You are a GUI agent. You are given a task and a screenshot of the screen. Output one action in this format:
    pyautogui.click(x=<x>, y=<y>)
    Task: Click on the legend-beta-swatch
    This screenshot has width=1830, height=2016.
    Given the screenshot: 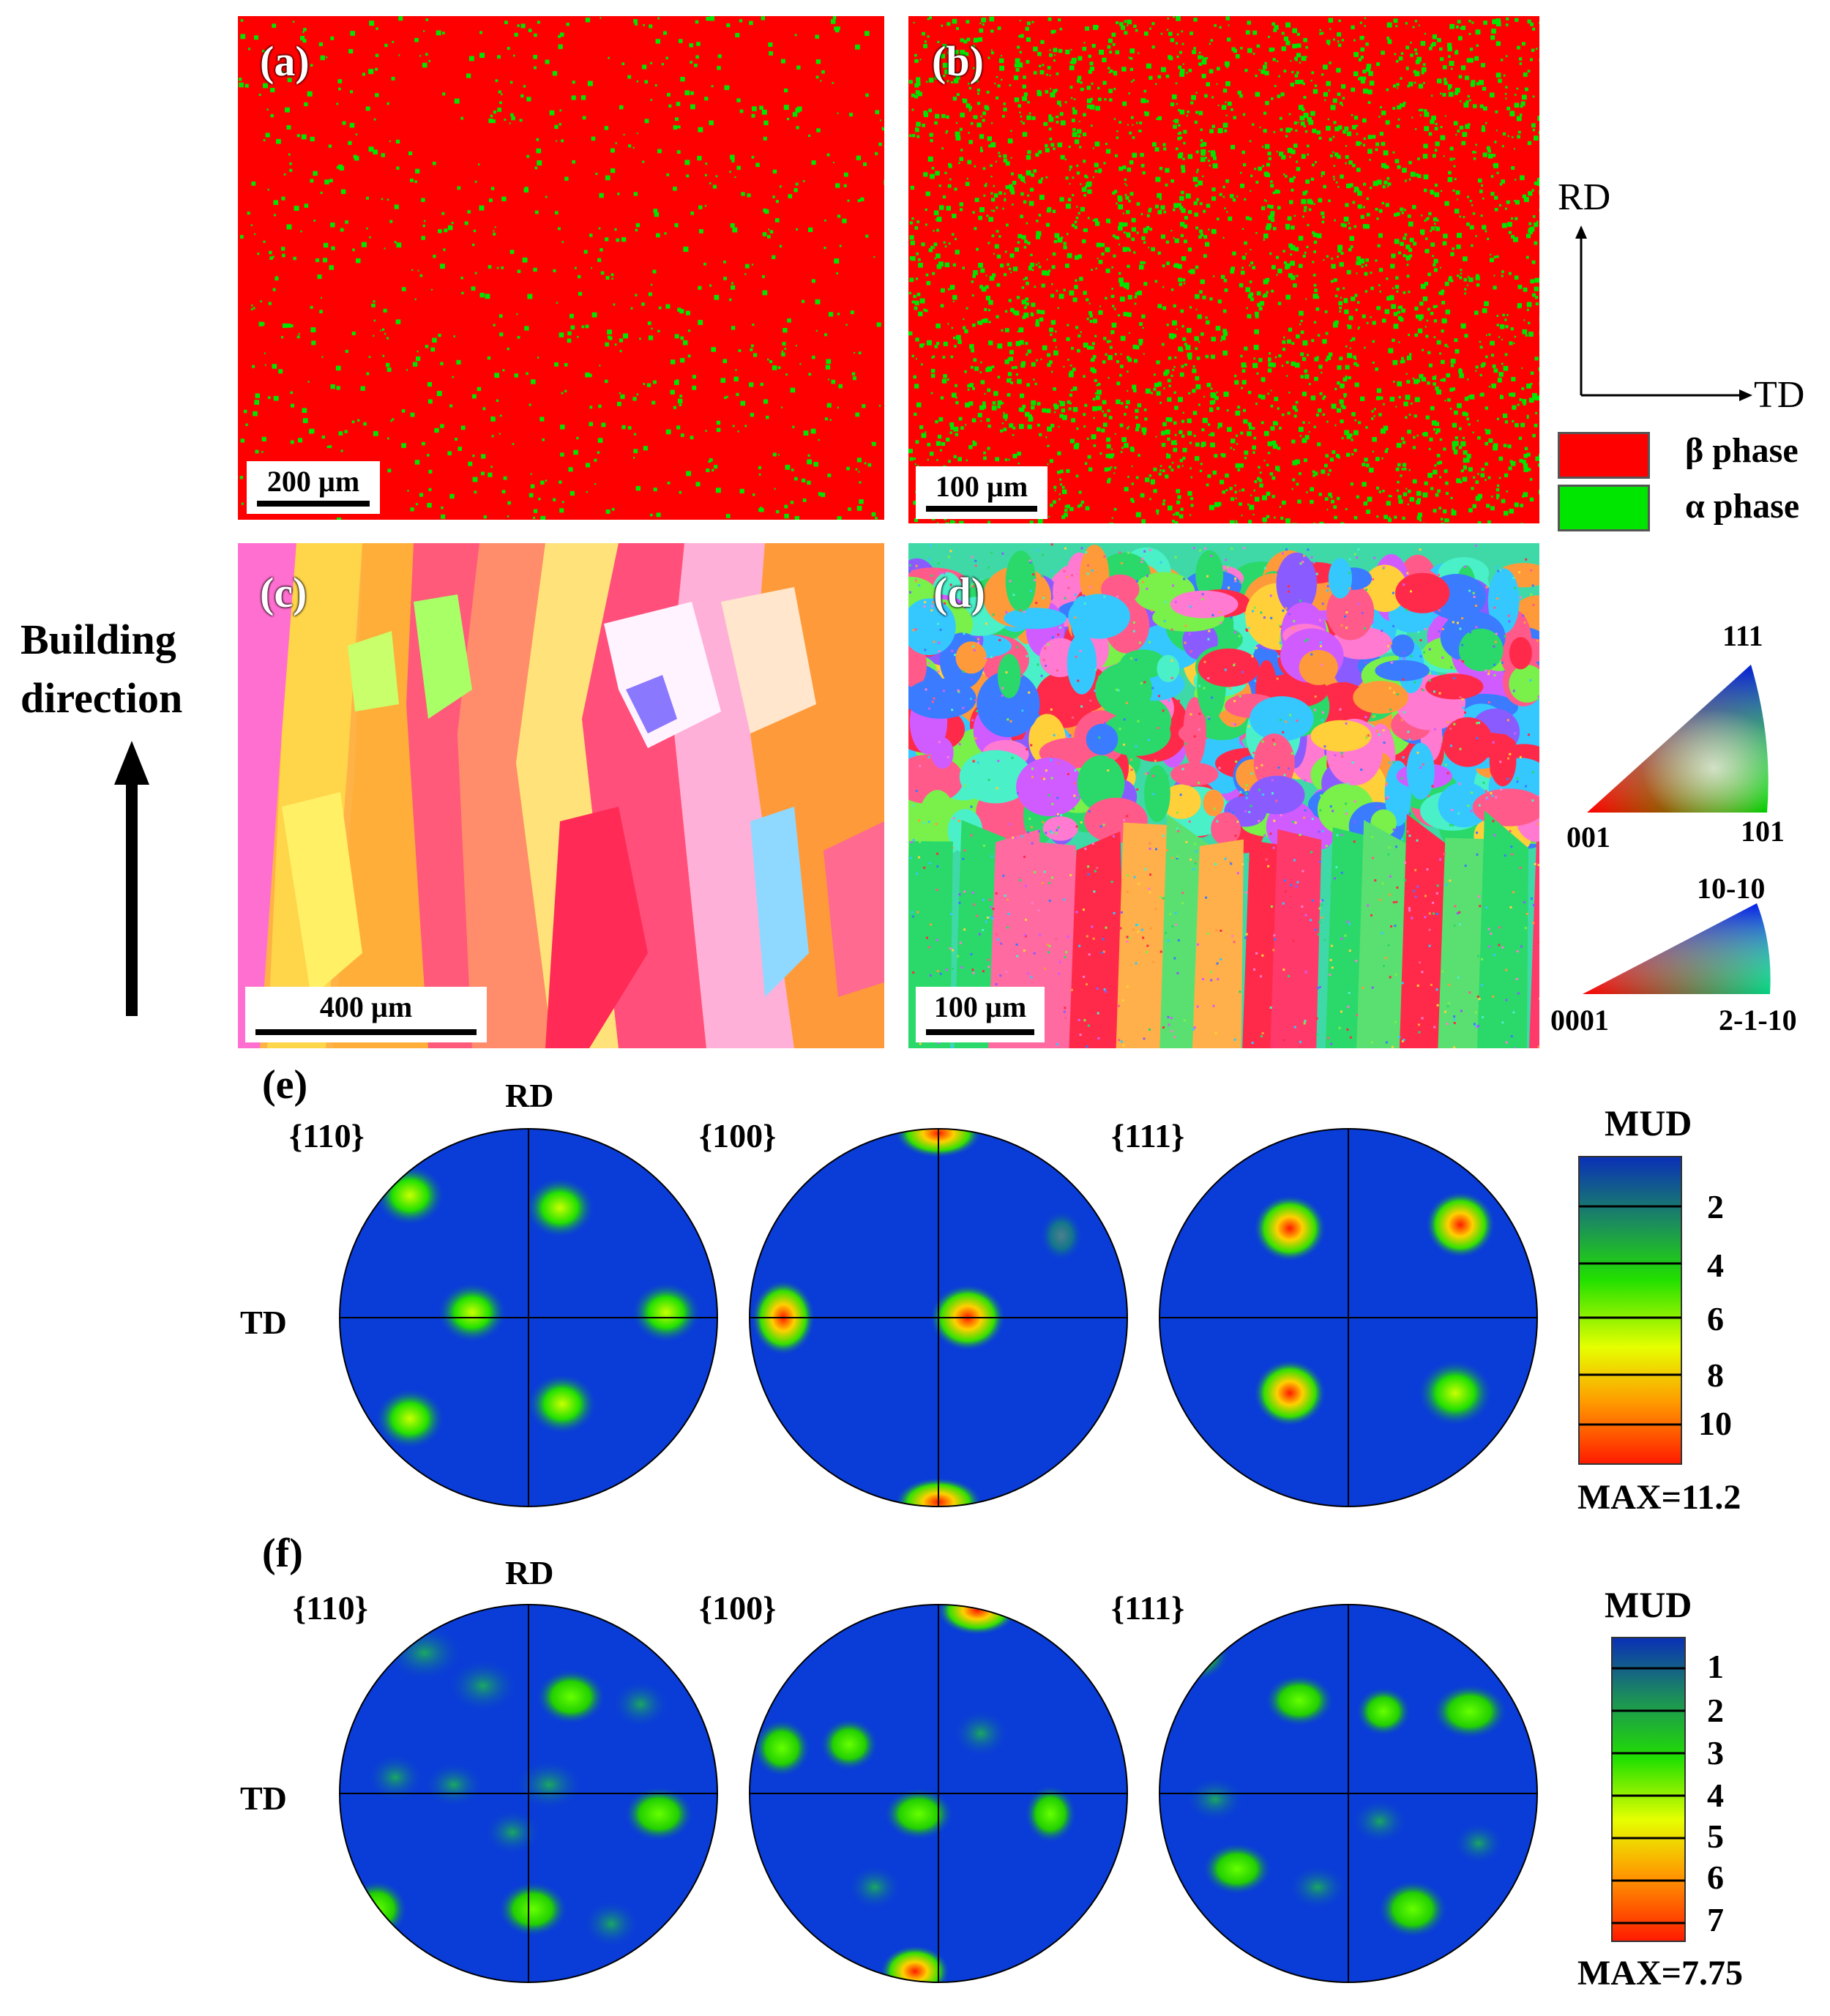 What is the action you would take?
    pyautogui.click(x=1604, y=455)
    